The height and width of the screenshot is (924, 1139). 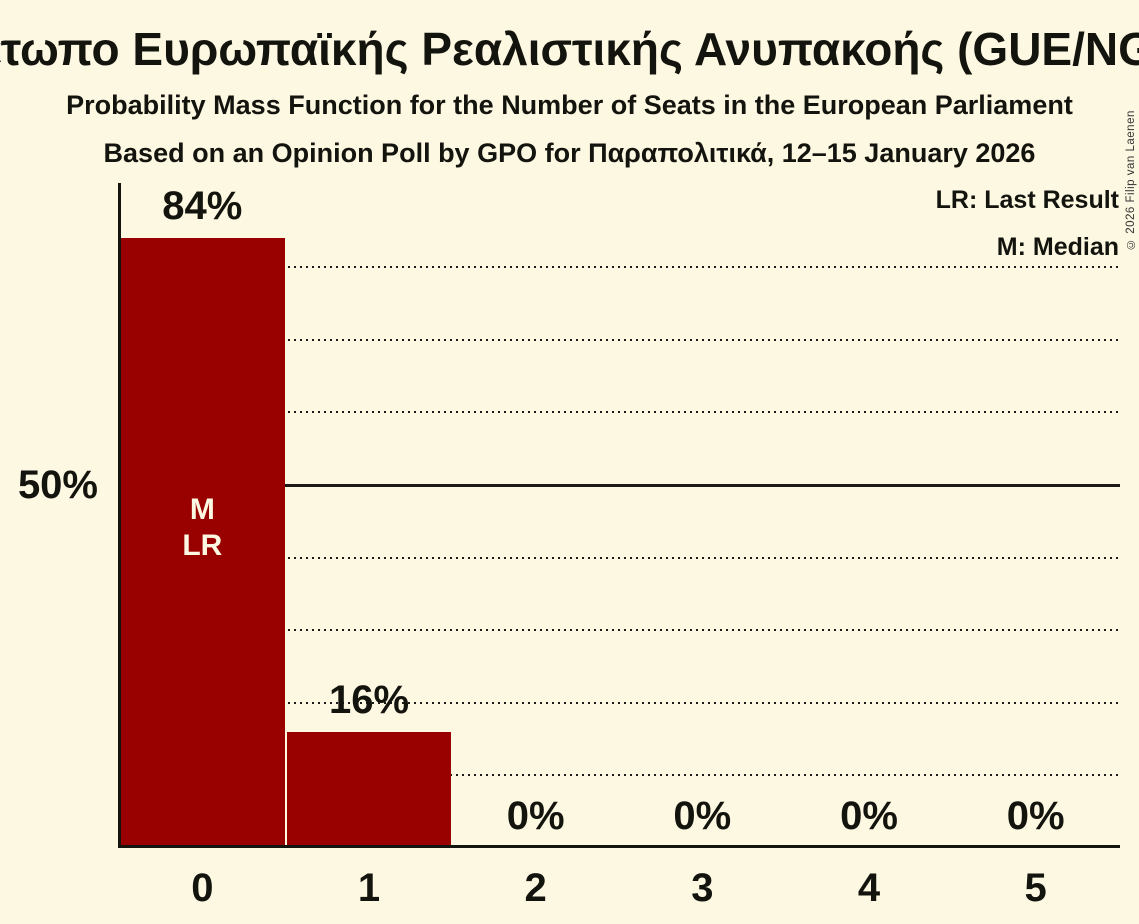 I want to click on bar-value-label-4: 0%, so click(x=869, y=816).